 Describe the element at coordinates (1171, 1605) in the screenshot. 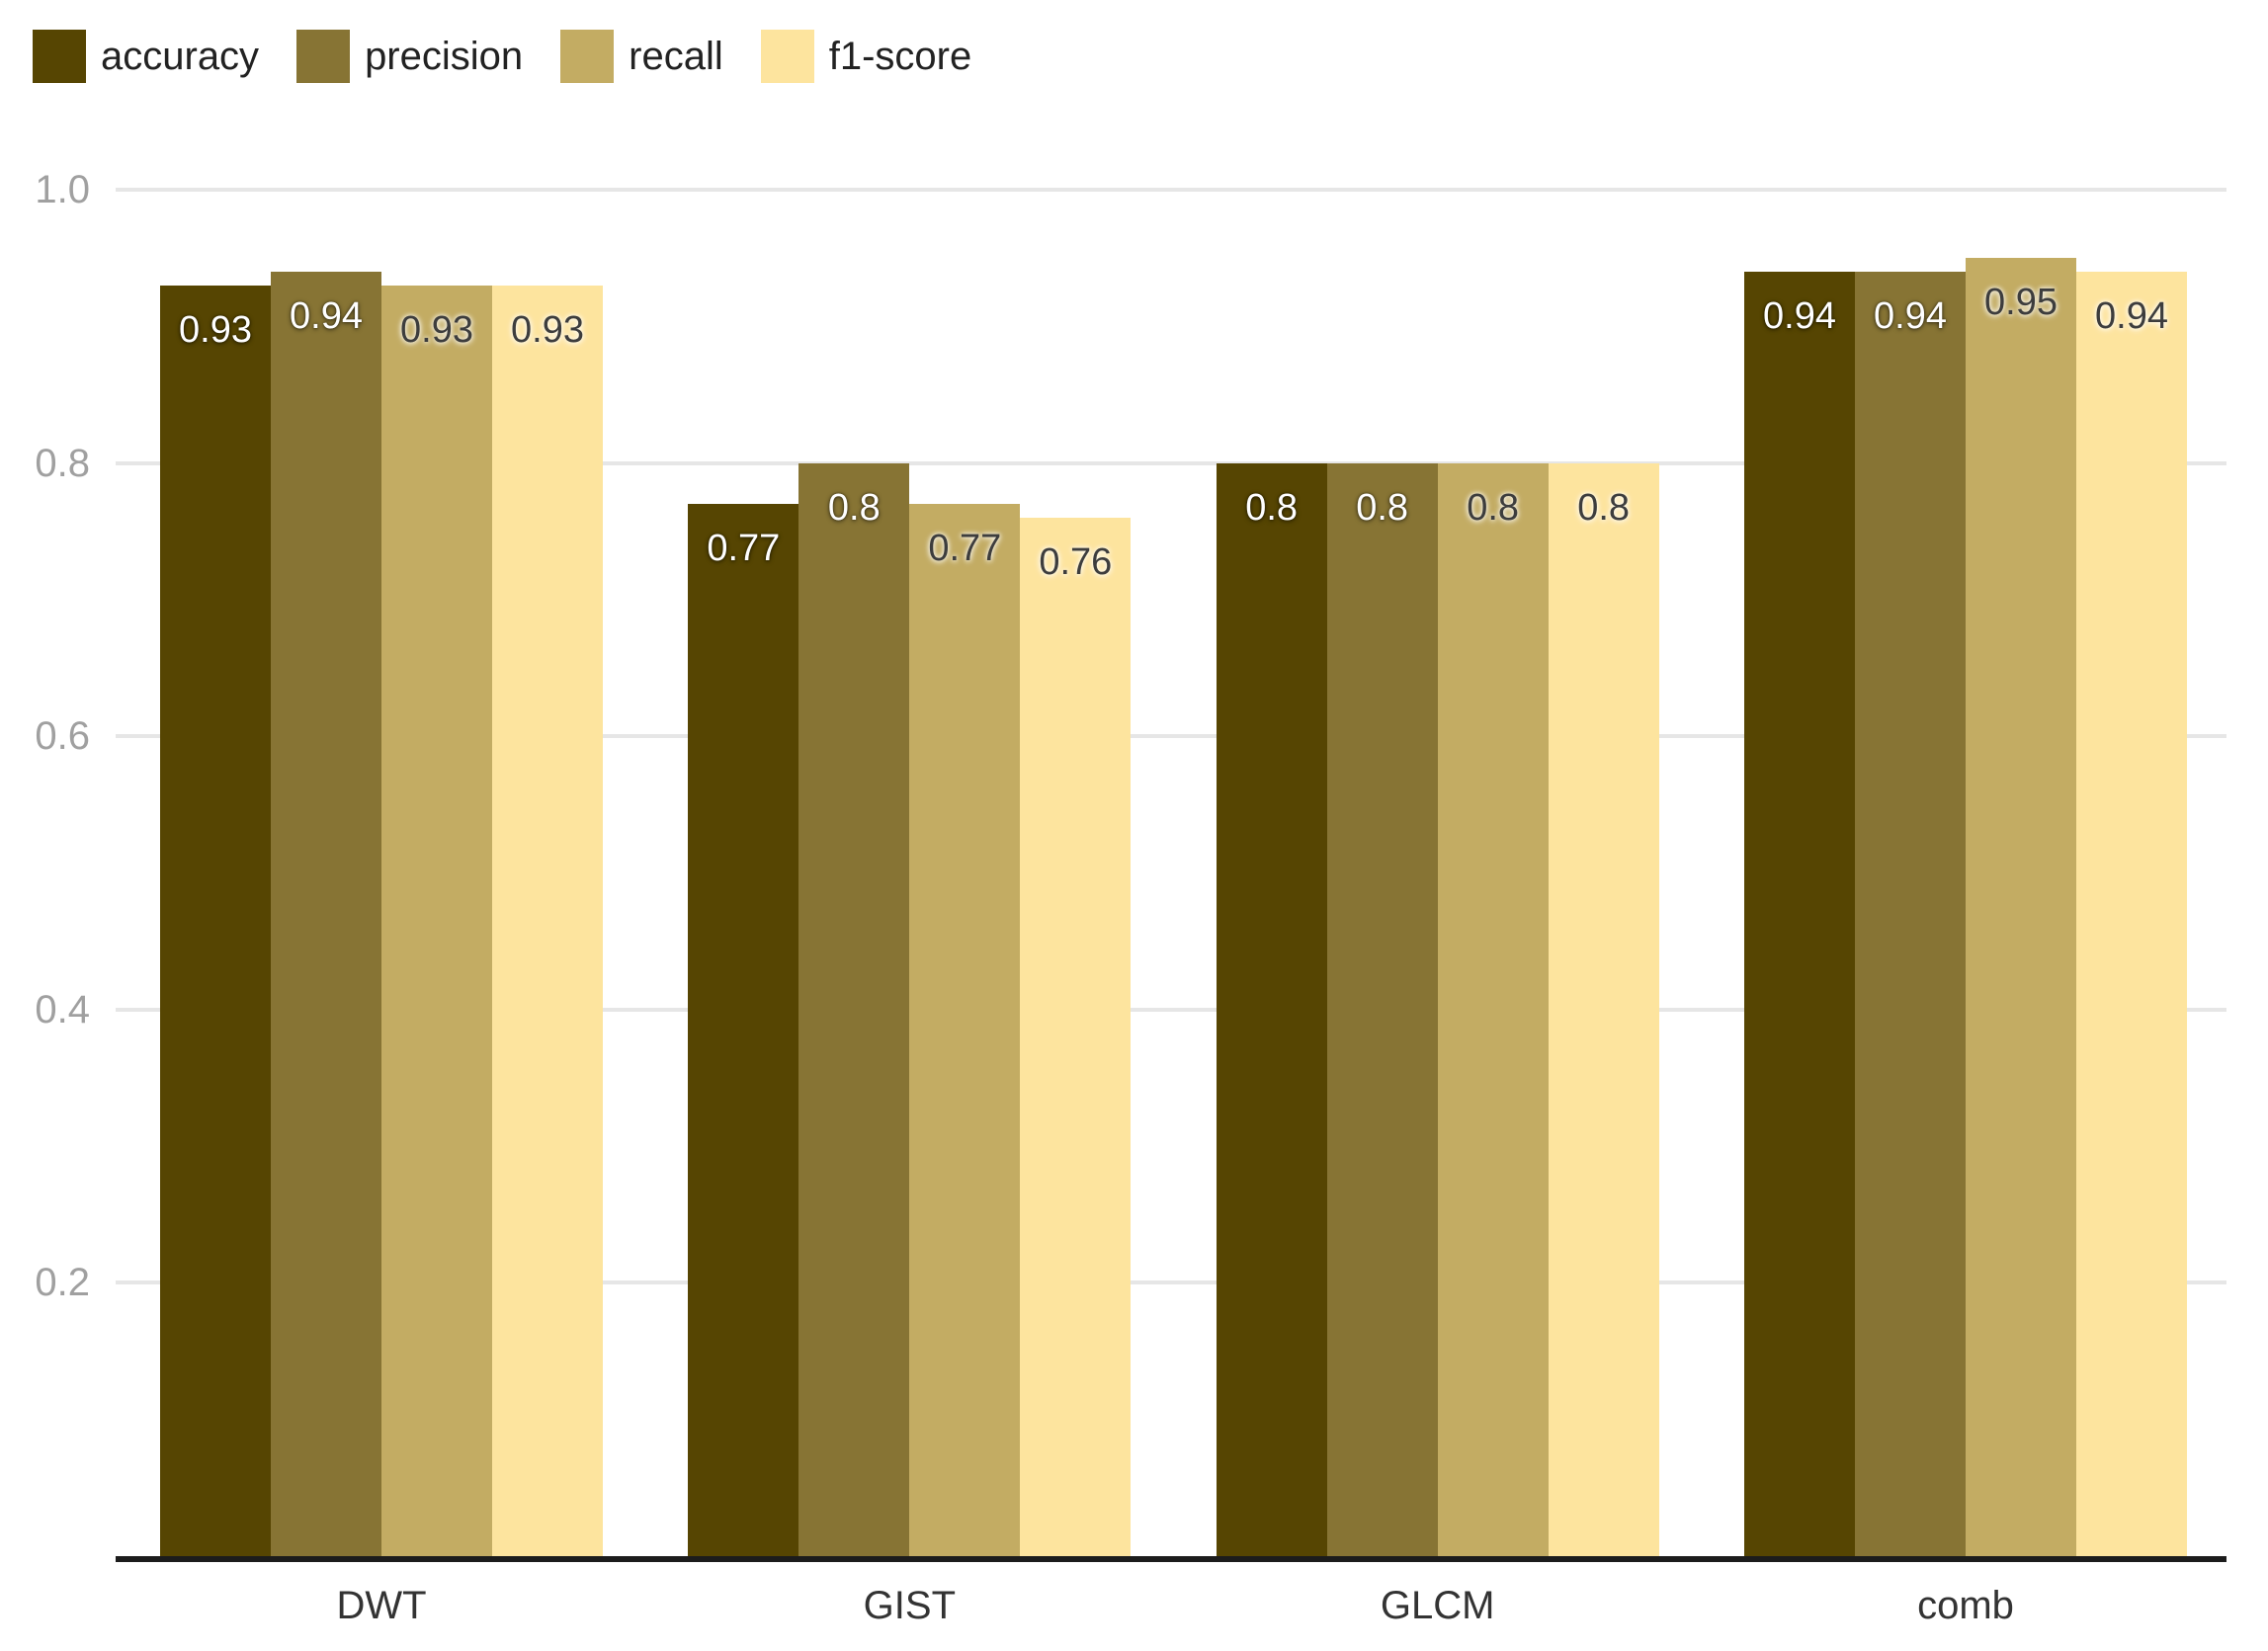

I see `x-axis-labels: DWT GIST GLCM comb` at that location.